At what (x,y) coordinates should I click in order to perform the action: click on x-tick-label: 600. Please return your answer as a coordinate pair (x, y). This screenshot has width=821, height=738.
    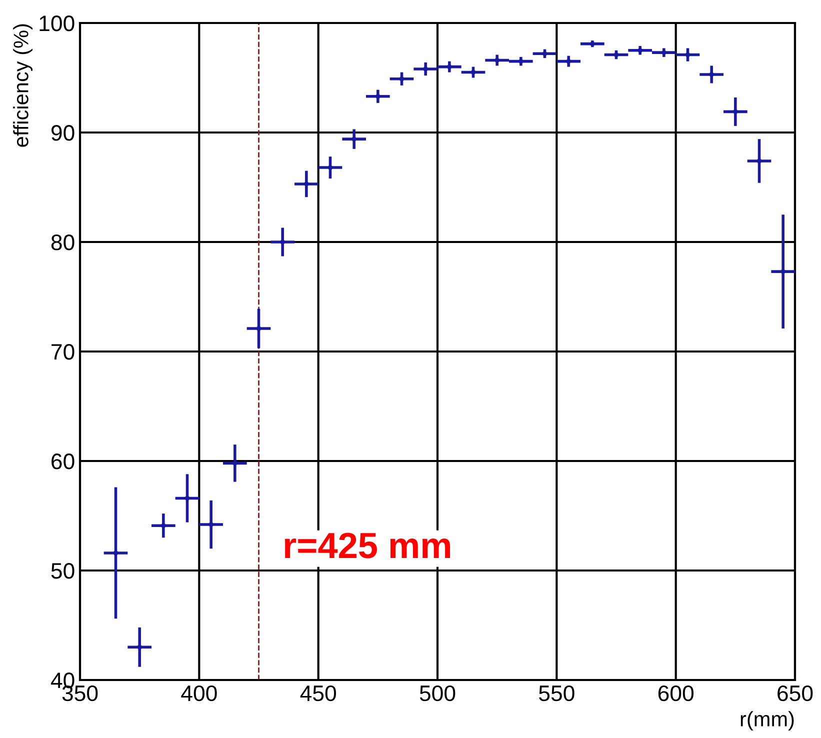
    Looking at the image, I should click on (676, 693).